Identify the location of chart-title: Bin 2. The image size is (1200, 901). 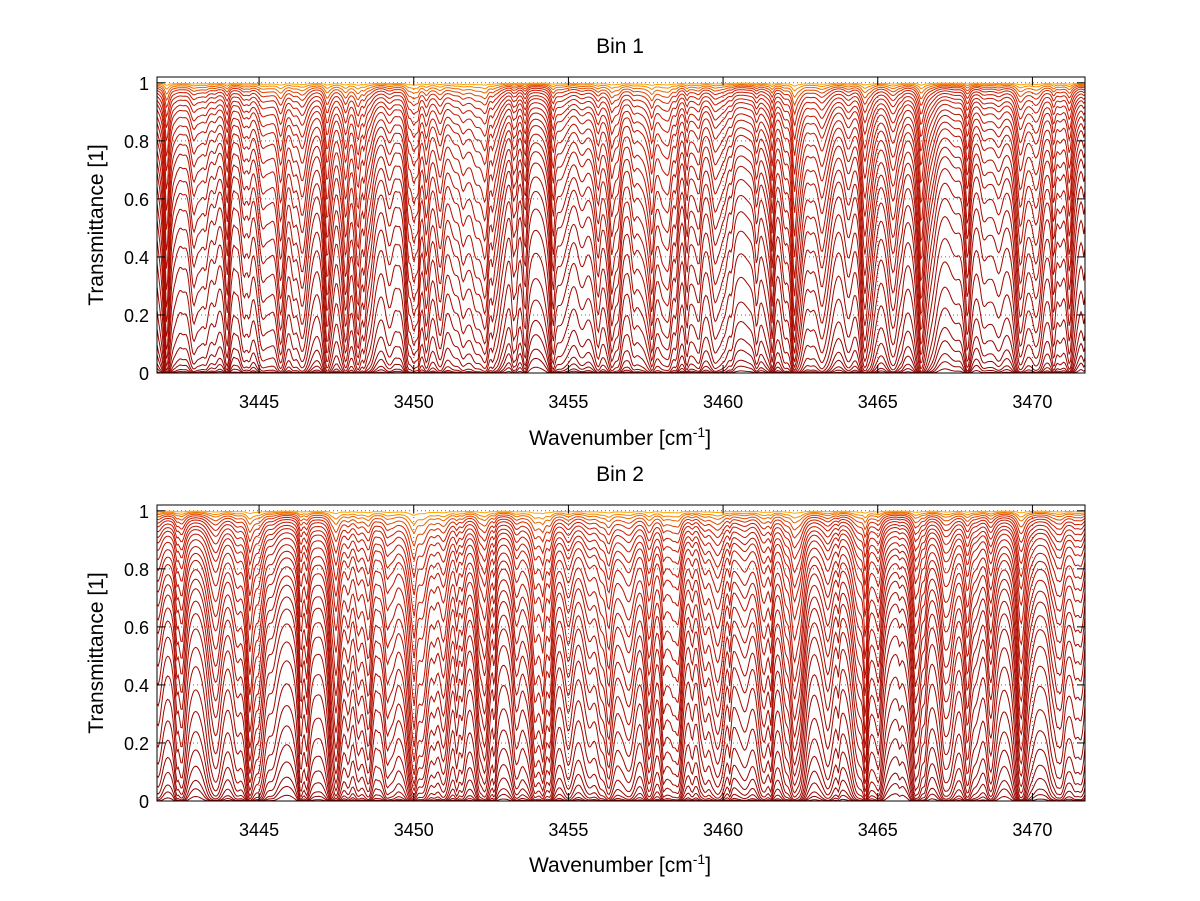
(620, 474).